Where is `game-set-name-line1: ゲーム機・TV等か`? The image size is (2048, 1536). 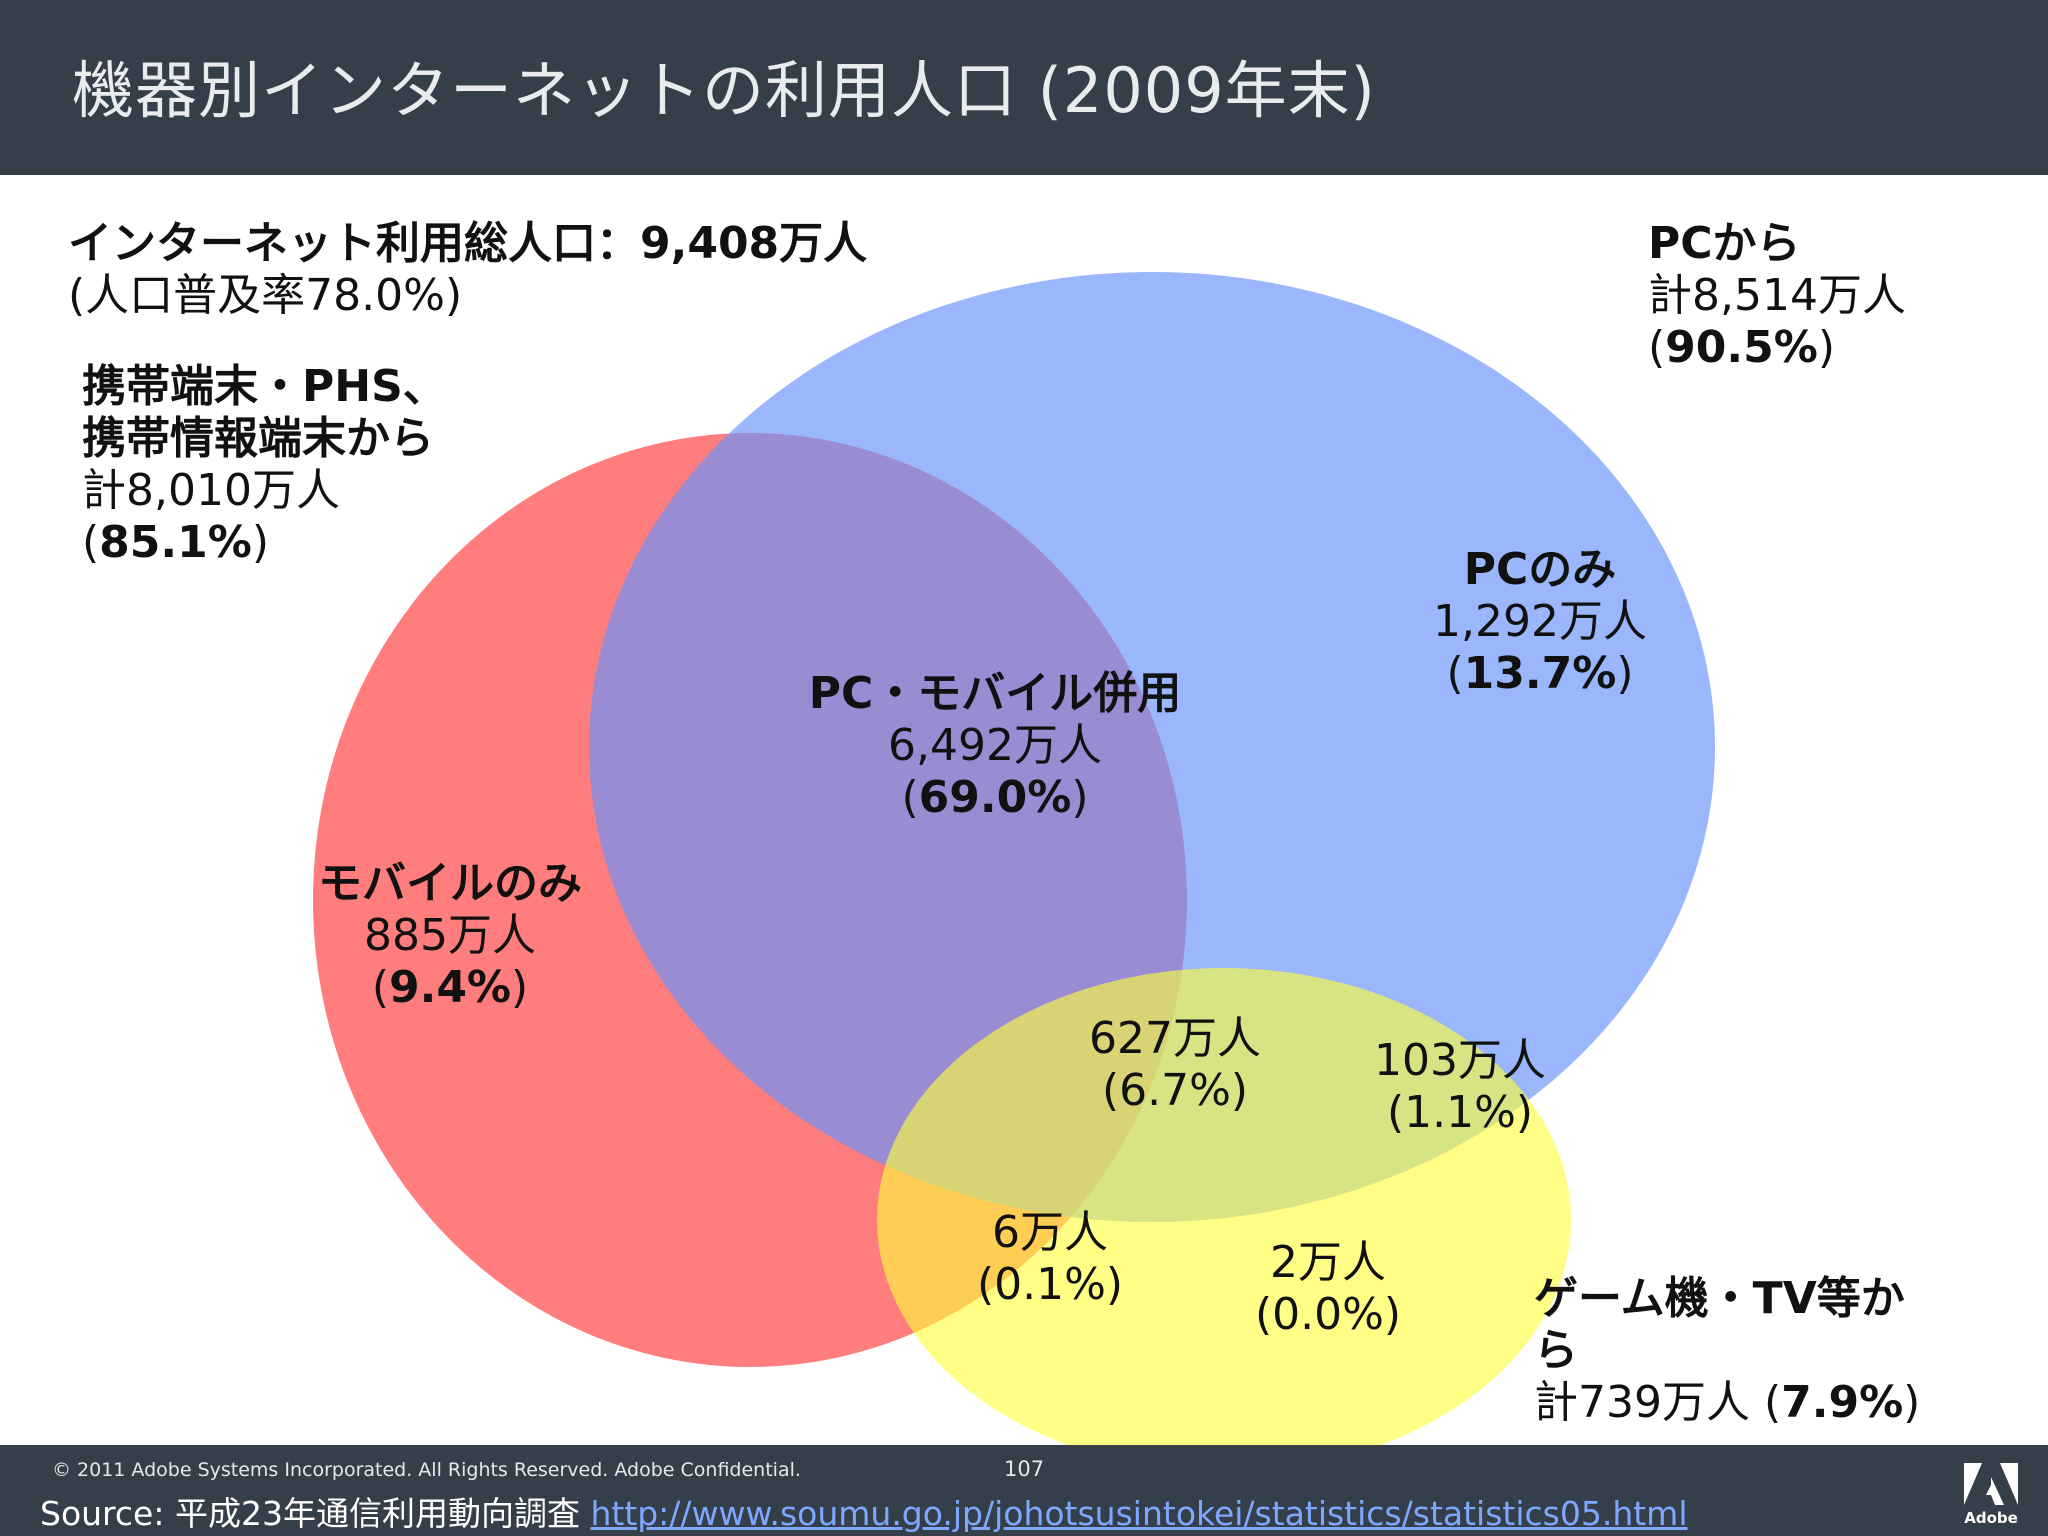 game-set-name-line1: ゲーム機・TV等か is located at coordinates (1719, 1298).